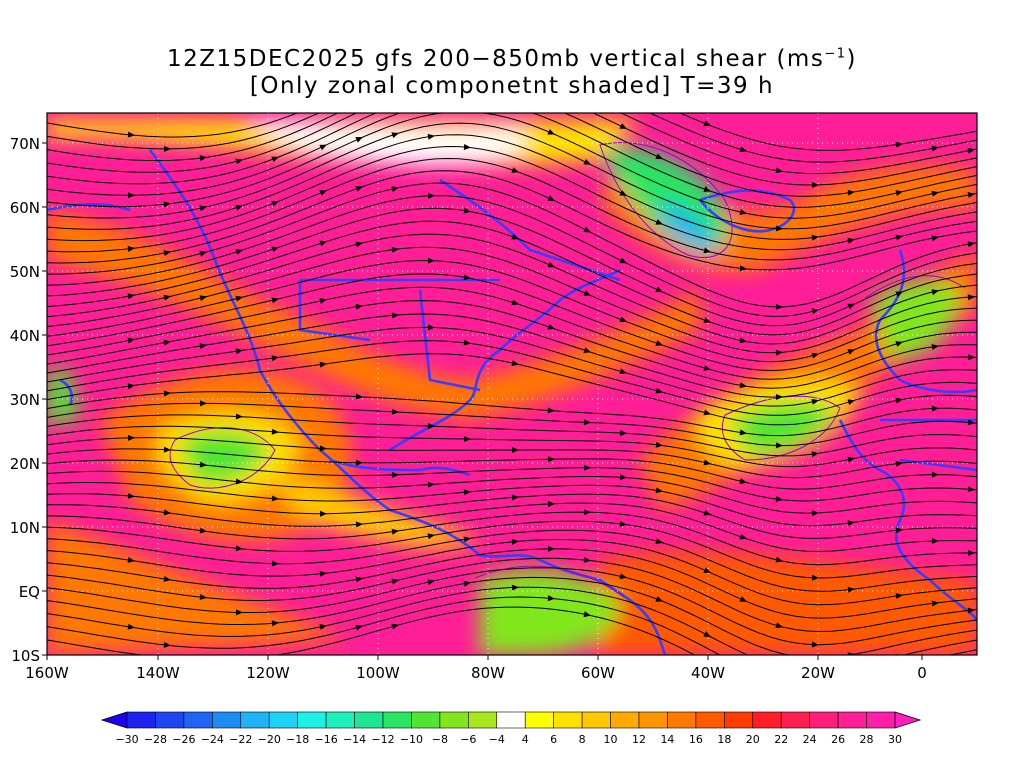 The height and width of the screenshot is (768, 1024). I want to click on colorbar-label: 4, so click(525, 739).